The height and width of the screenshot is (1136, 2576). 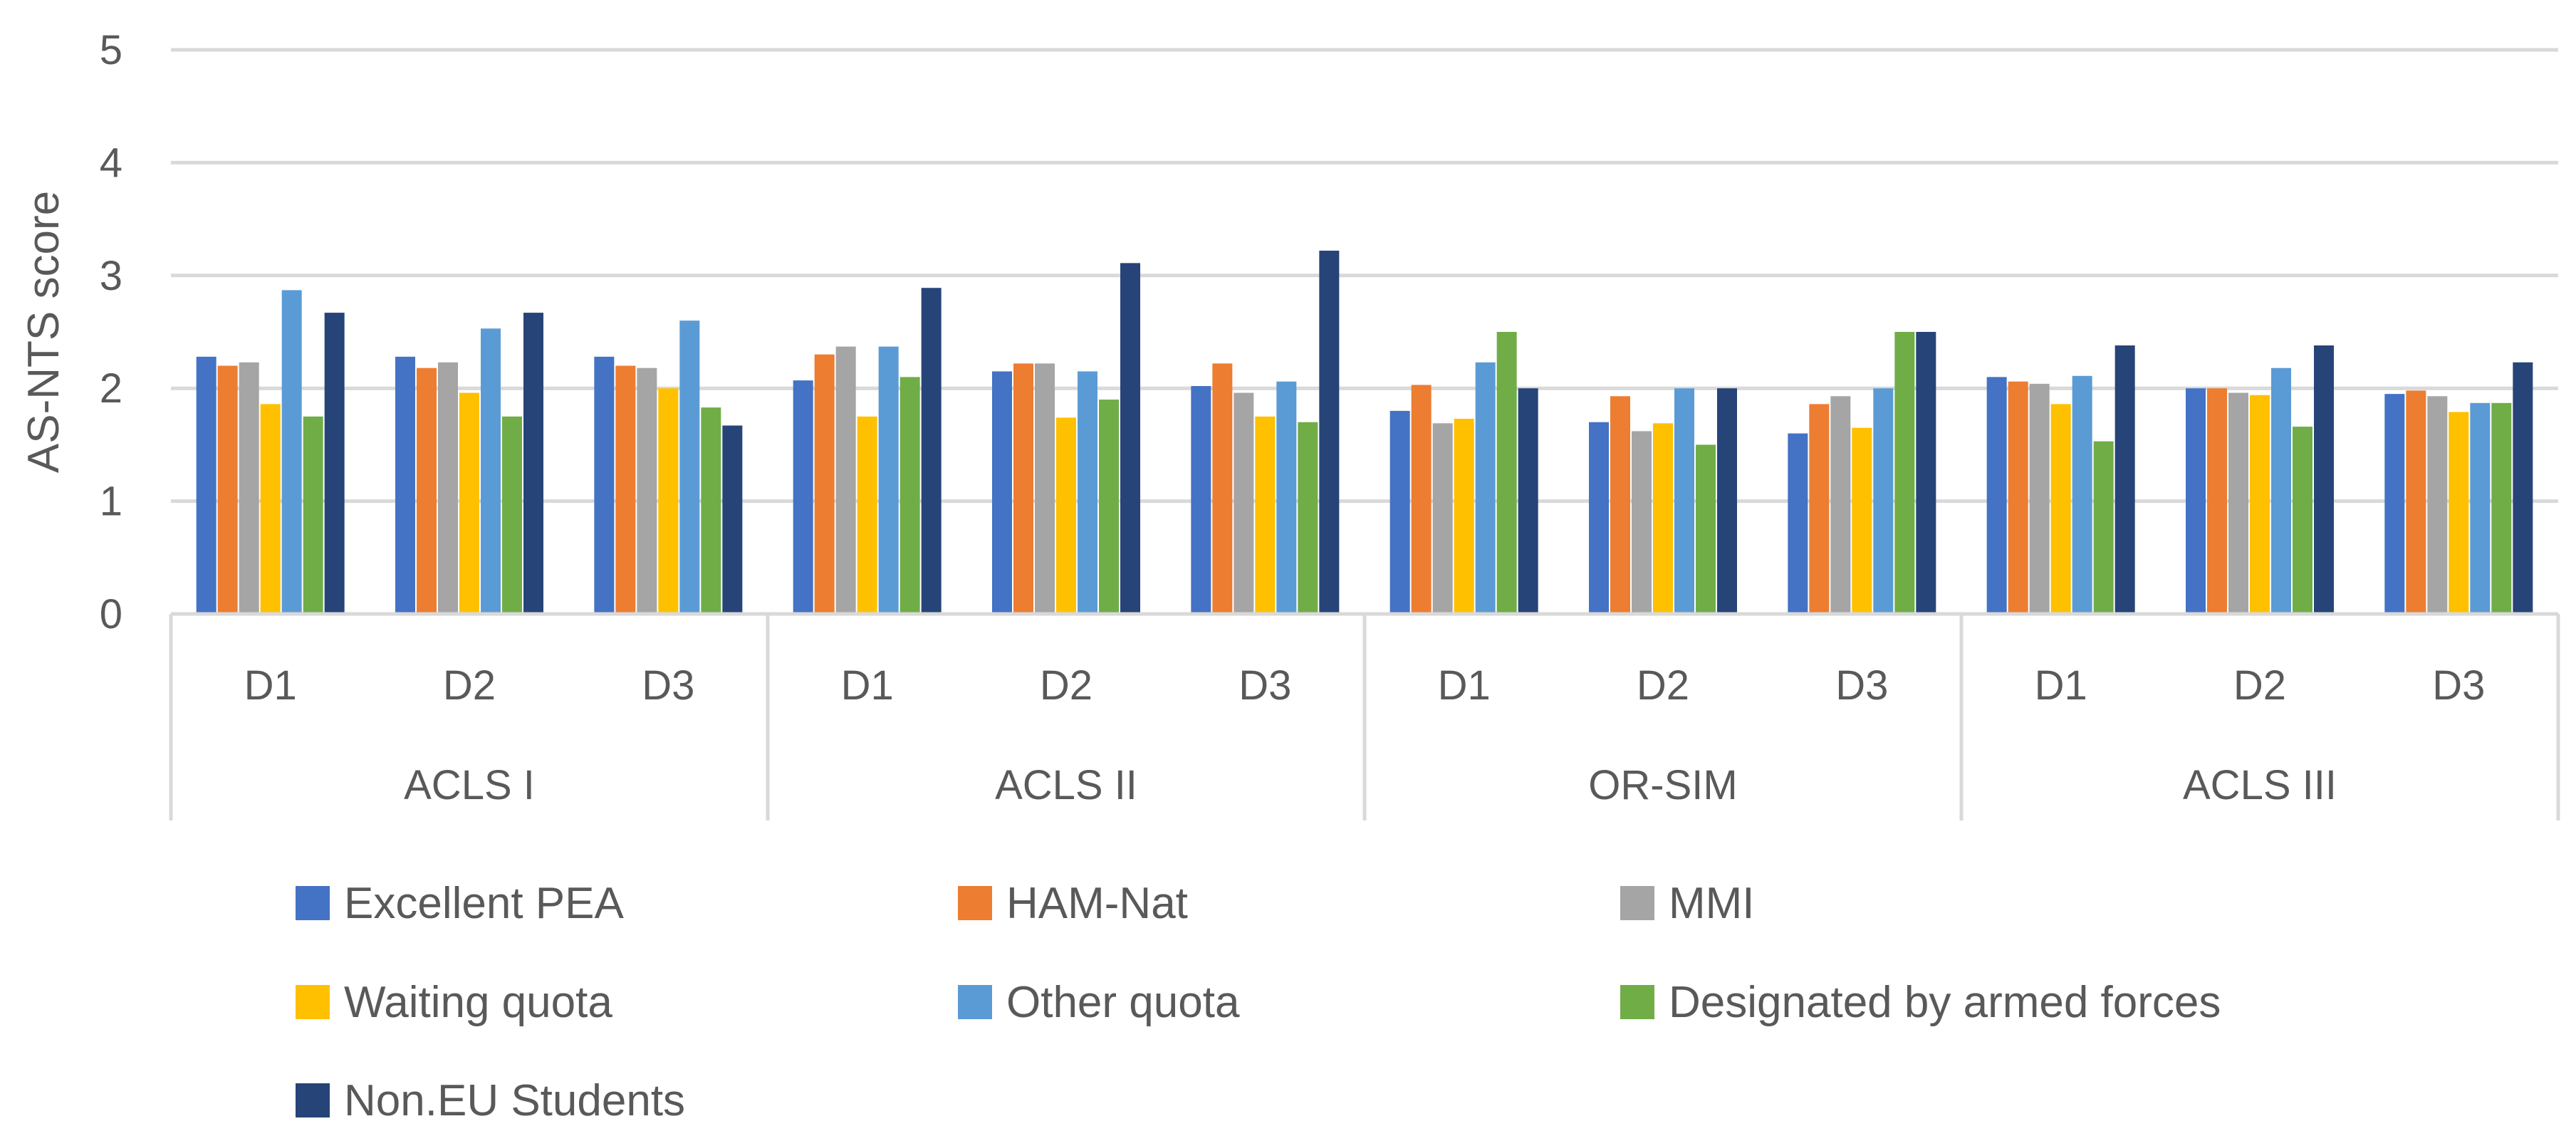 I want to click on y-axis-title: AS-NTS score, so click(x=43, y=332).